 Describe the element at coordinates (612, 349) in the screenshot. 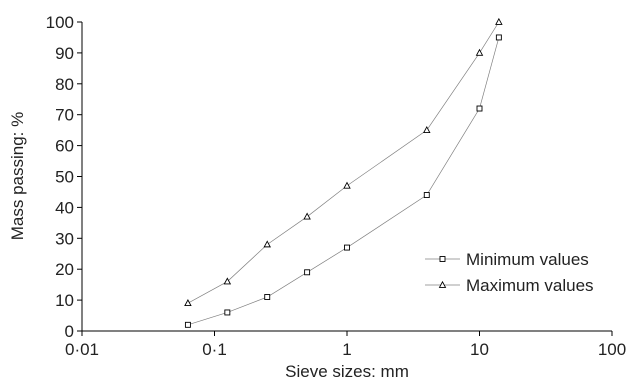

I see `x-tick-label: 100` at that location.